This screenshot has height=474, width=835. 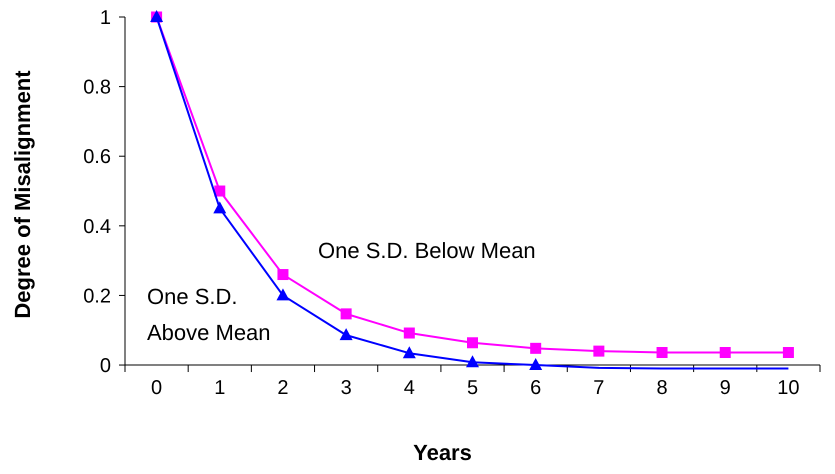 What do you see at coordinates (346, 388) in the screenshot?
I see `x-tick-label: 3` at bounding box center [346, 388].